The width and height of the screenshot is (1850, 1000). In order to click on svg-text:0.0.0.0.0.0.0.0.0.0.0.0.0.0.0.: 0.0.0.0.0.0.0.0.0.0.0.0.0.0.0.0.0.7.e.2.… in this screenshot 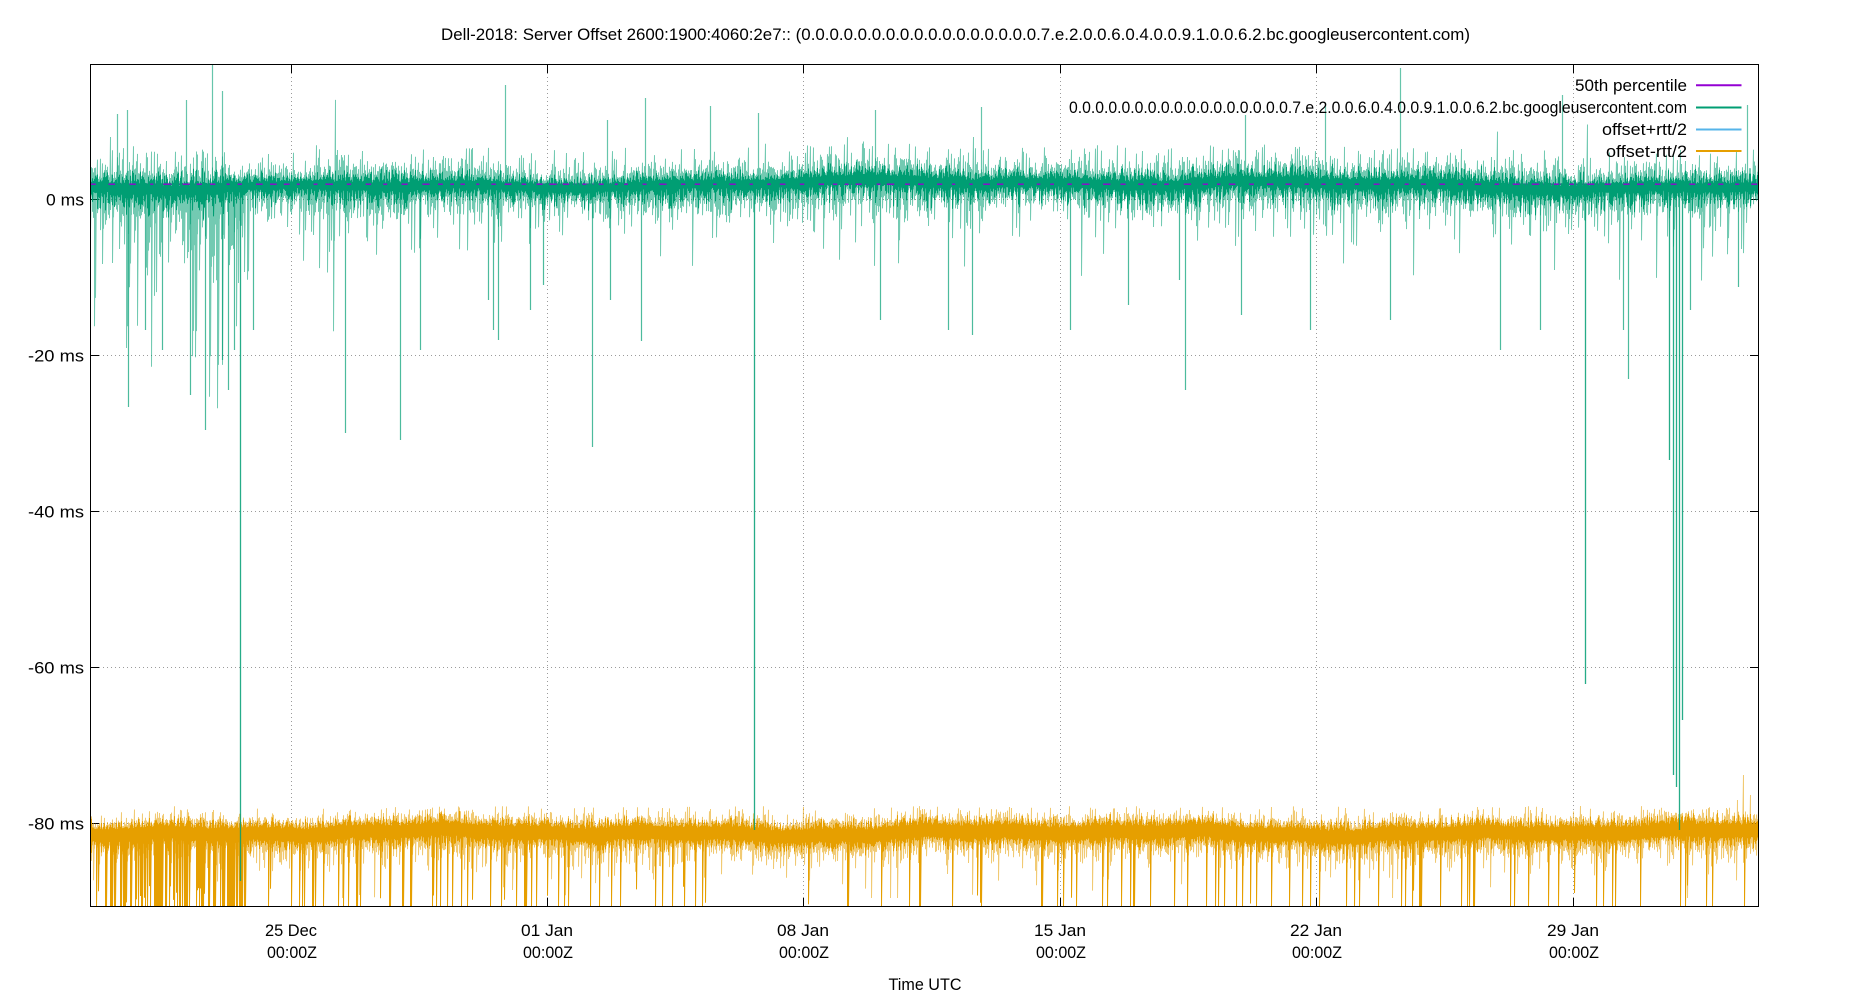, I will do `click(1378, 107)`.